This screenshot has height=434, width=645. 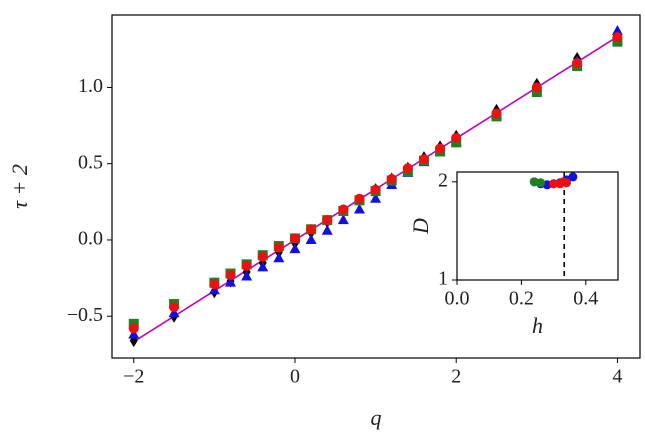 I want to click on y-tick-label: 1.0, so click(x=90, y=86).